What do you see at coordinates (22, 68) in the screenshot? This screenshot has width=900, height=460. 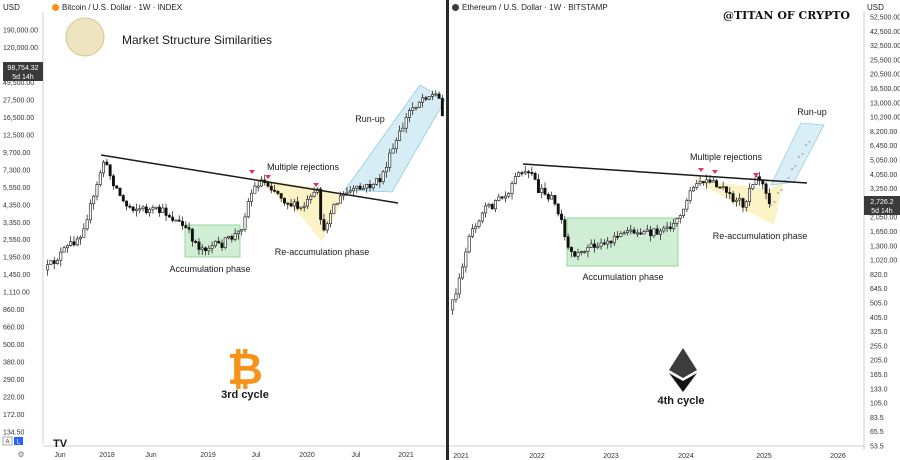 I see `btc-price-badge-text: 98,754.32` at bounding box center [22, 68].